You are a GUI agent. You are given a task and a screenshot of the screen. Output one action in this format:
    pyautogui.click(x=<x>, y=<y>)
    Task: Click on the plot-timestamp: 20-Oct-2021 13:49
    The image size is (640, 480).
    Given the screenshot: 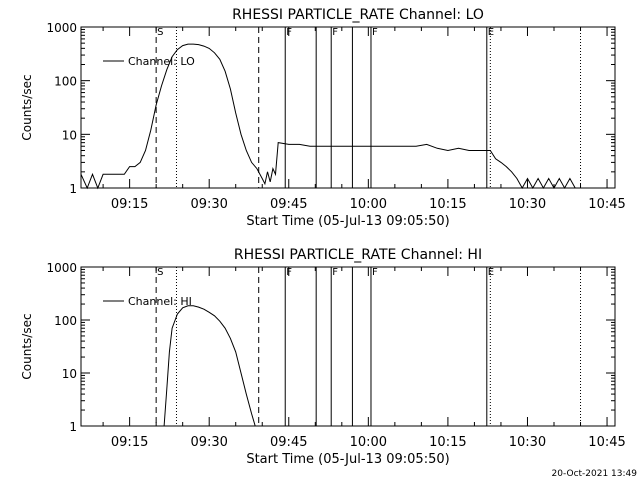 What is the action you would take?
    pyautogui.click(x=595, y=474)
    